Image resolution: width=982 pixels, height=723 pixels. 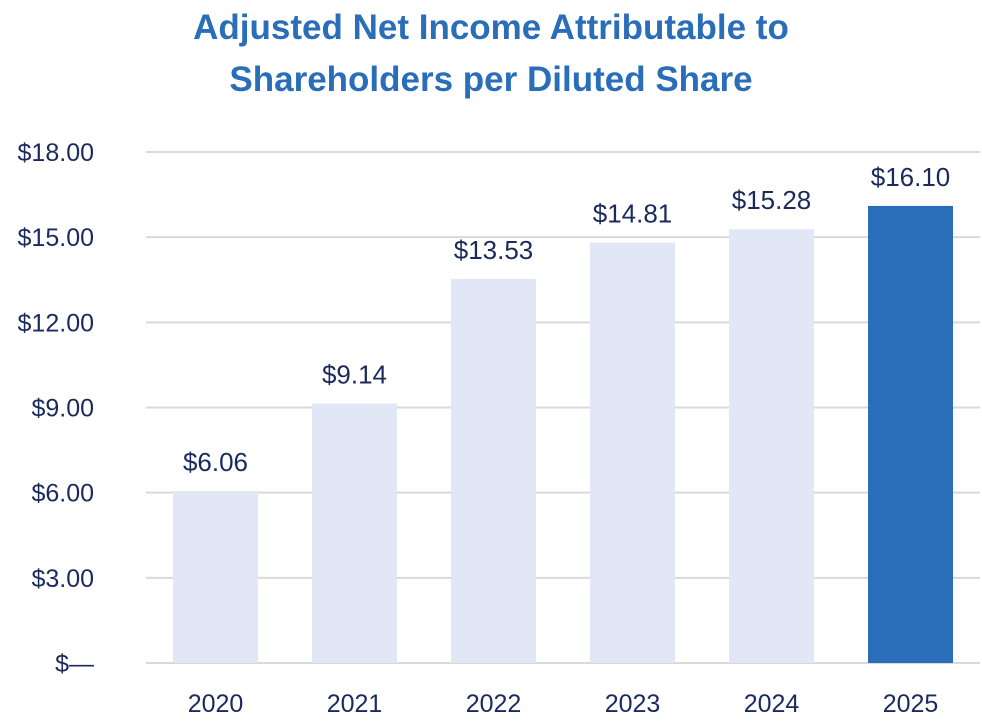 What do you see at coordinates (772, 200) in the screenshot?
I see `data-label: $15.28` at bounding box center [772, 200].